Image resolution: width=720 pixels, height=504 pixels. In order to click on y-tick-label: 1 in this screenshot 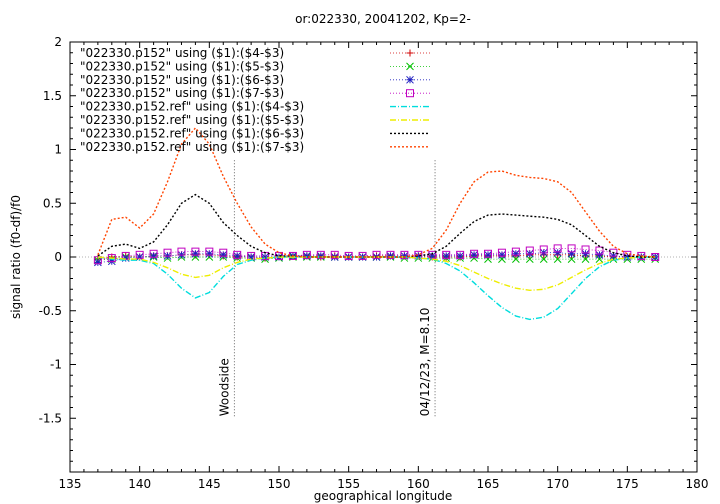, I will do `click(58, 150)`.